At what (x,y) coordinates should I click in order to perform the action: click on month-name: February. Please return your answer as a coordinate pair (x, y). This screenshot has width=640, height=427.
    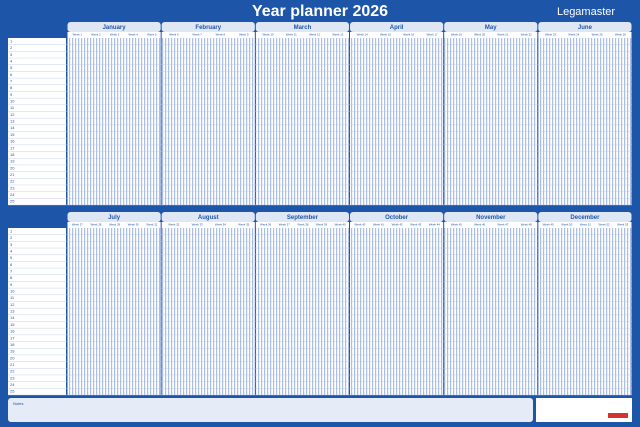
    Looking at the image, I should click on (208, 28).